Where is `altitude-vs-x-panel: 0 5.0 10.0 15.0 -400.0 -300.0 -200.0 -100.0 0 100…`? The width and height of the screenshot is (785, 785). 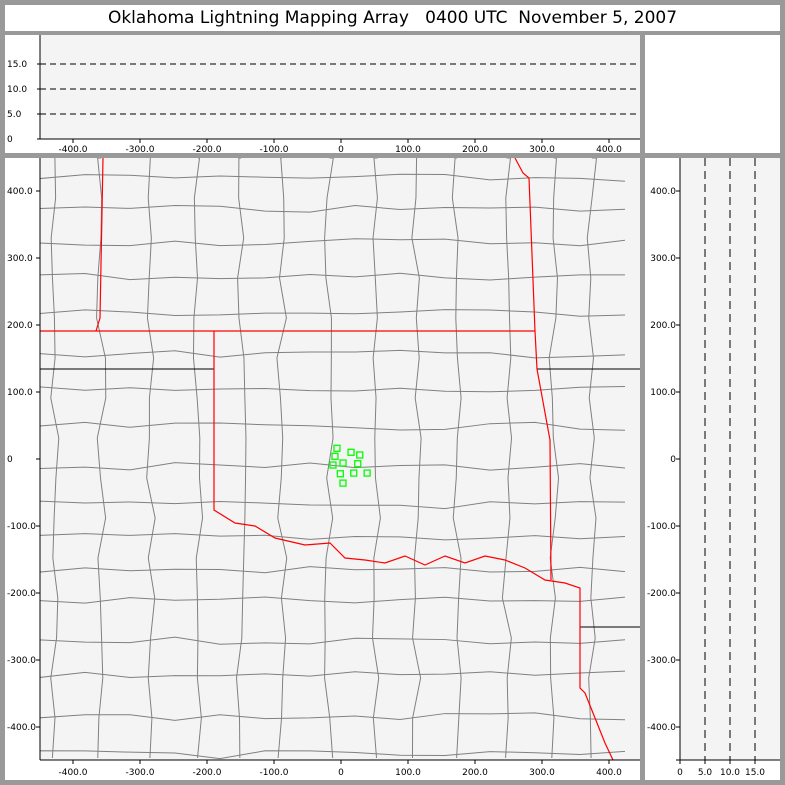
altitude-vs-x-panel: 0 5.0 10.0 15.0 -400.0 -300.0 -200.0 -100.0 0 100… is located at coordinates (322, 95).